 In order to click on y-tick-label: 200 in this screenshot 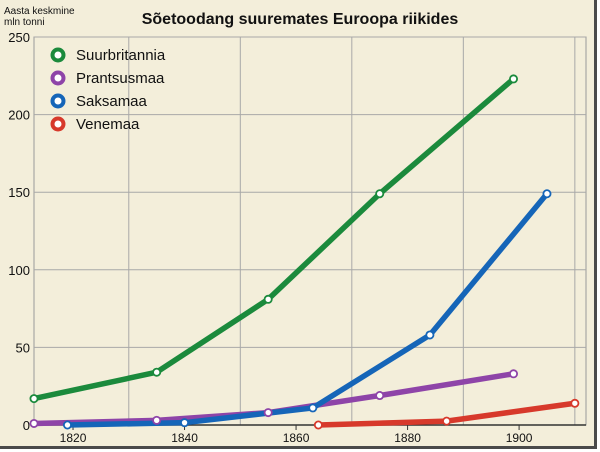, I will do `click(19, 115)`.